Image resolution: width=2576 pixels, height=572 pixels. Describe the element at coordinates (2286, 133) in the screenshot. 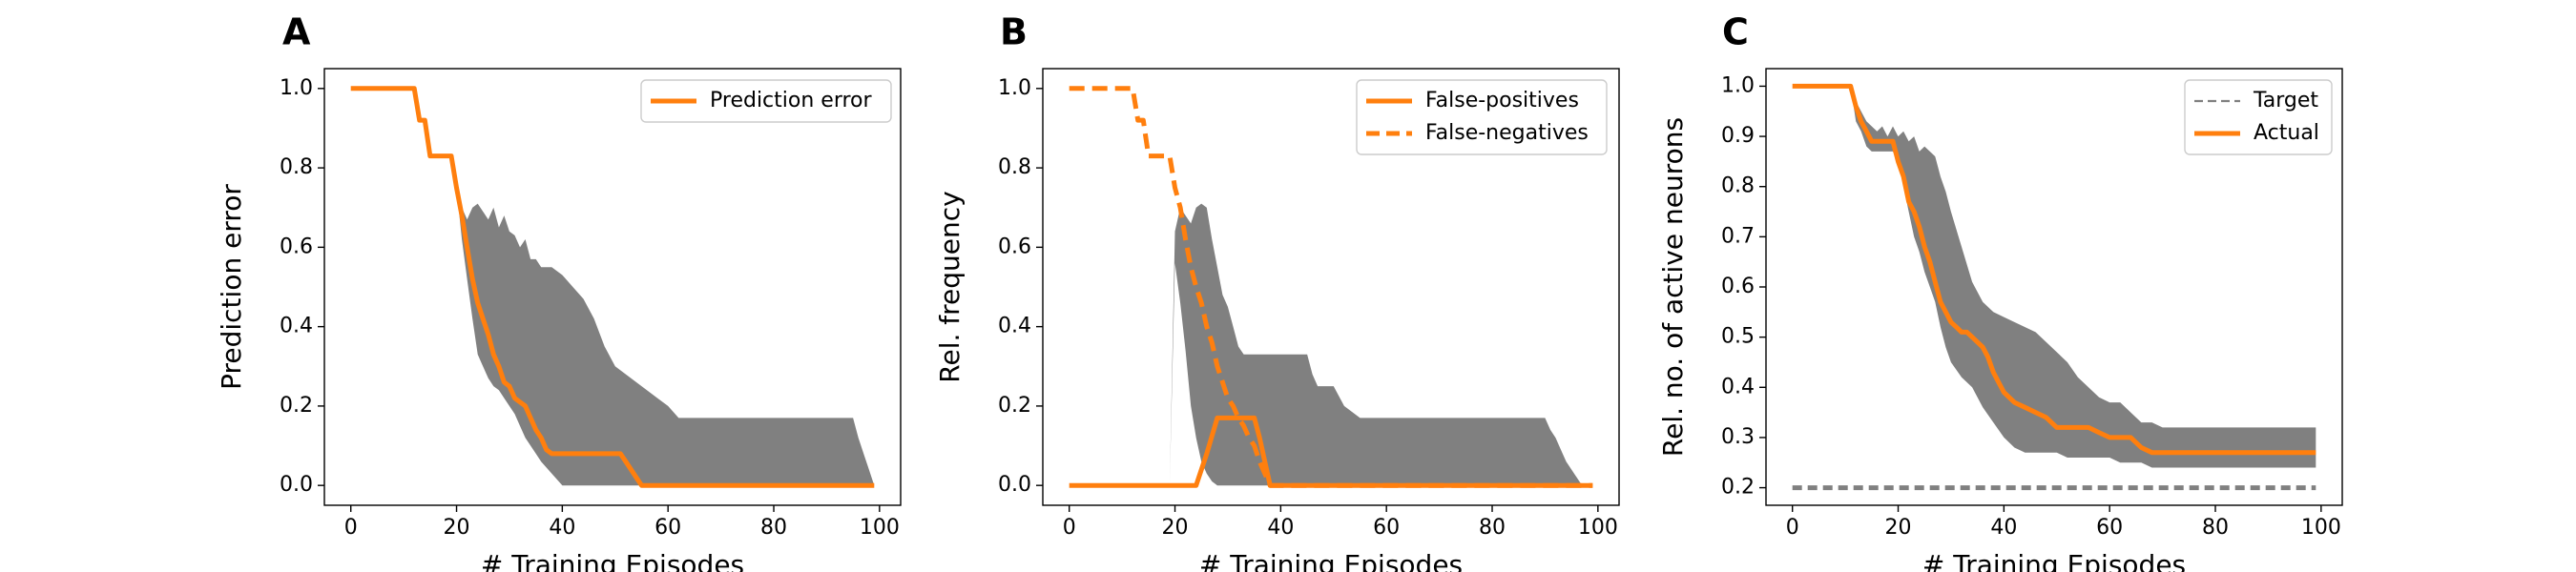

I see `legend-label: Actual` at that location.